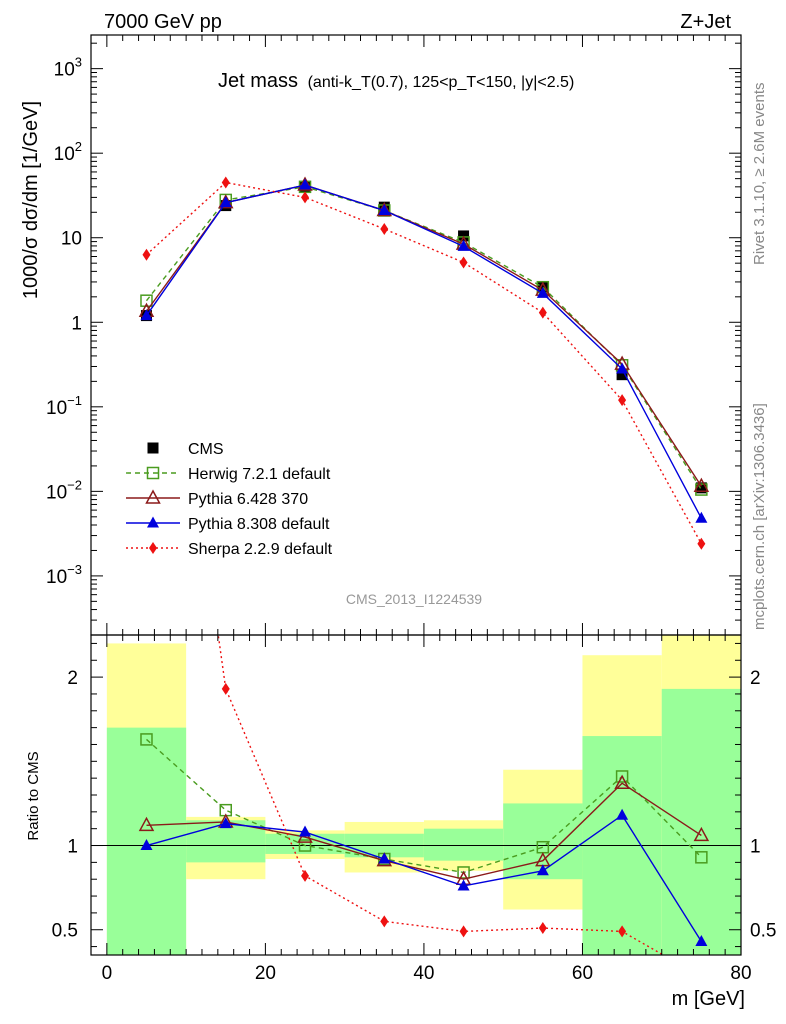 The image size is (786, 1024). What do you see at coordinates (206, 449) in the screenshot?
I see `legend-label: CMS` at bounding box center [206, 449].